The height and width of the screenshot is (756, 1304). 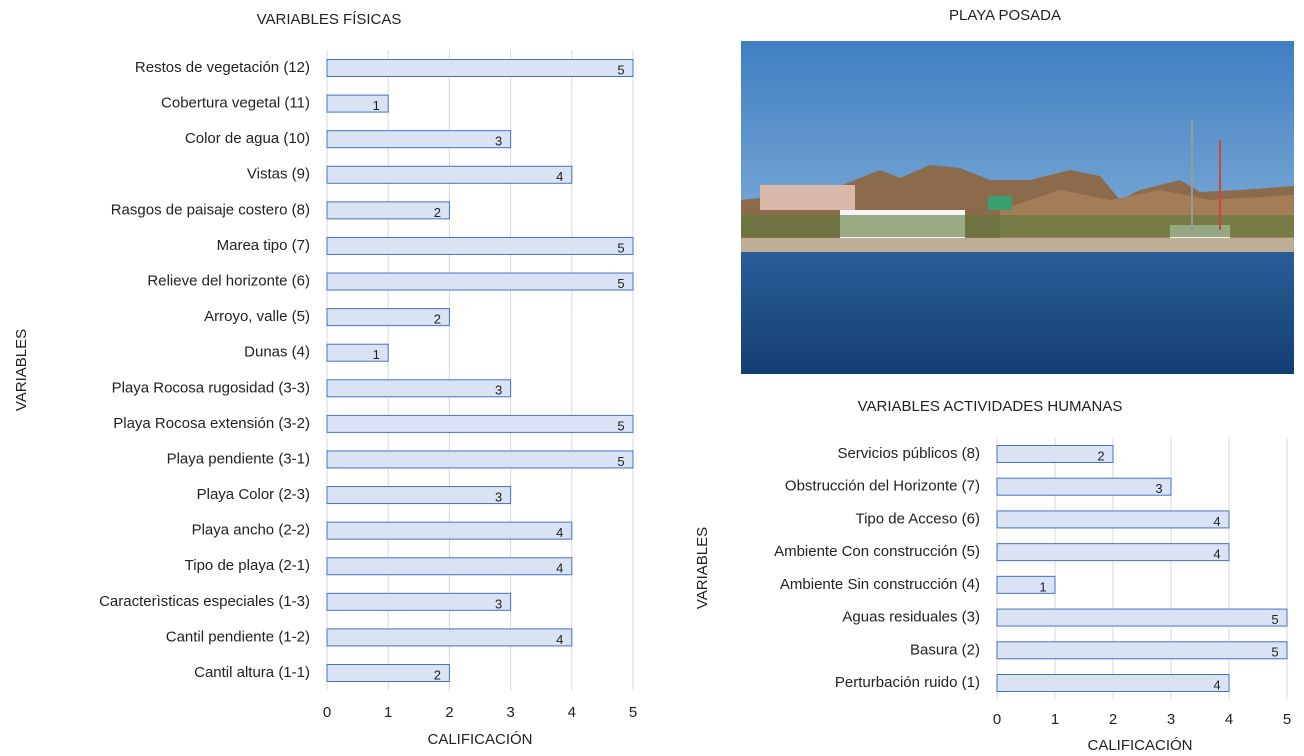 What do you see at coordinates (917, 518) in the screenshot?
I see `y-tick-label: Tipo de Acceso (6)` at bounding box center [917, 518].